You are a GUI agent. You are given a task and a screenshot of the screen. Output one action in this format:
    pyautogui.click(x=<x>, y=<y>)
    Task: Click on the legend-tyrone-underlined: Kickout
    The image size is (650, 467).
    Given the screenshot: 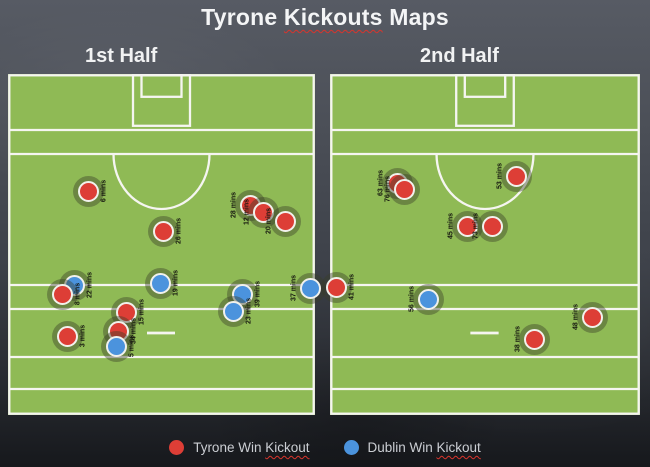 What is the action you would take?
    pyautogui.click(x=287, y=447)
    